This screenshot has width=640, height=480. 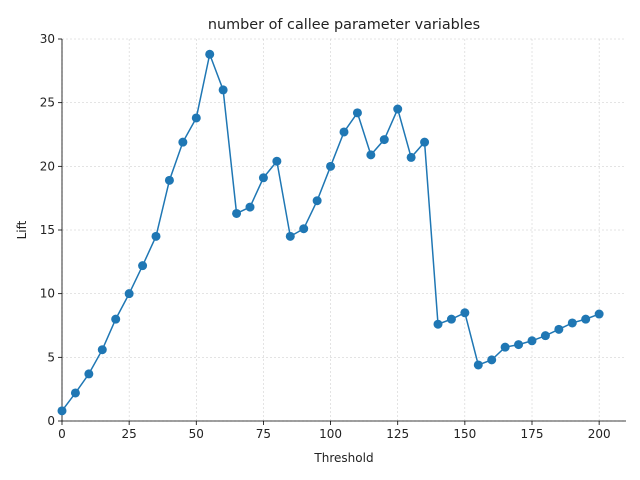 What do you see at coordinates (532, 434) in the screenshot?
I see `x-tick-label: 175` at bounding box center [532, 434].